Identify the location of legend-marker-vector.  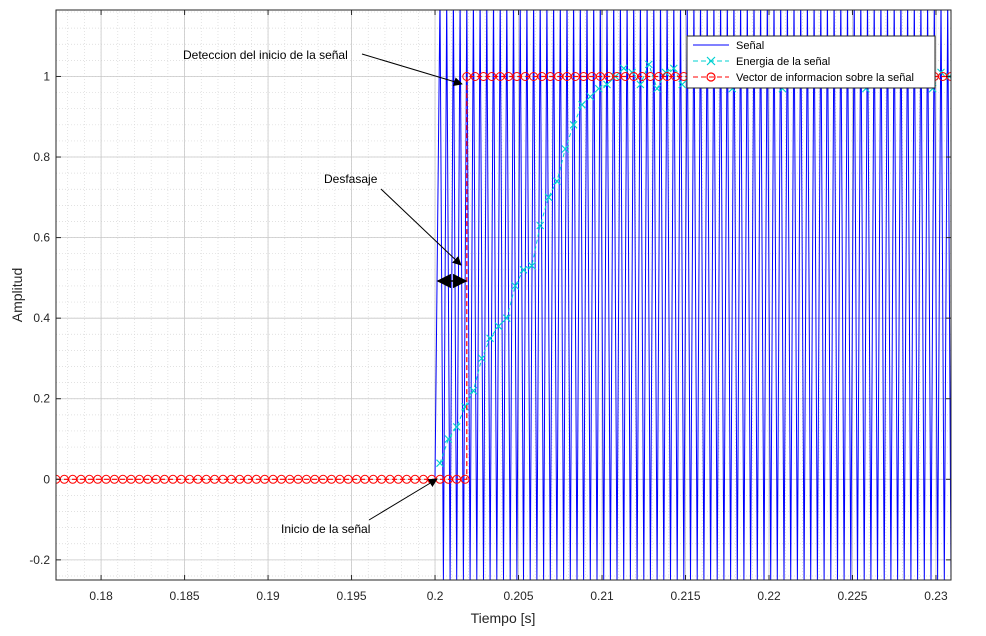
(711, 77).